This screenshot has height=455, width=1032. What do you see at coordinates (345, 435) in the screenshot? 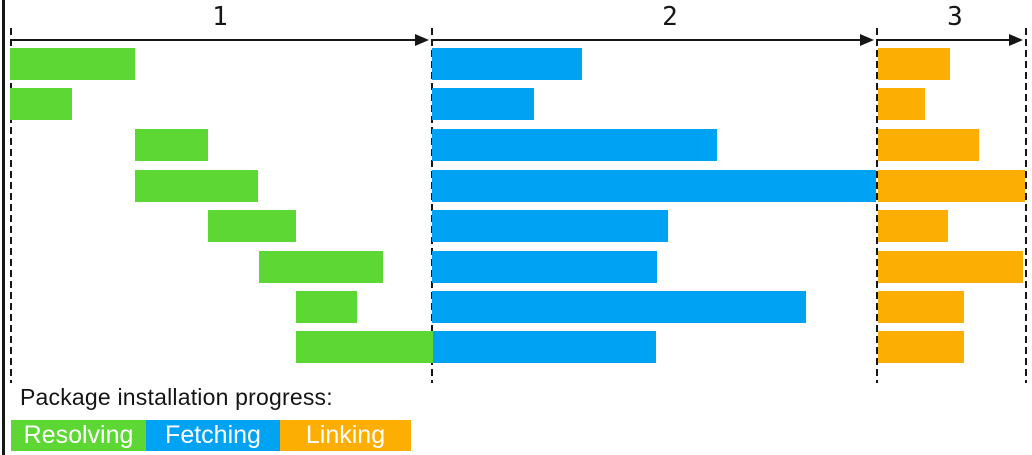
I see `legend-item-linking: Linking` at bounding box center [345, 435].